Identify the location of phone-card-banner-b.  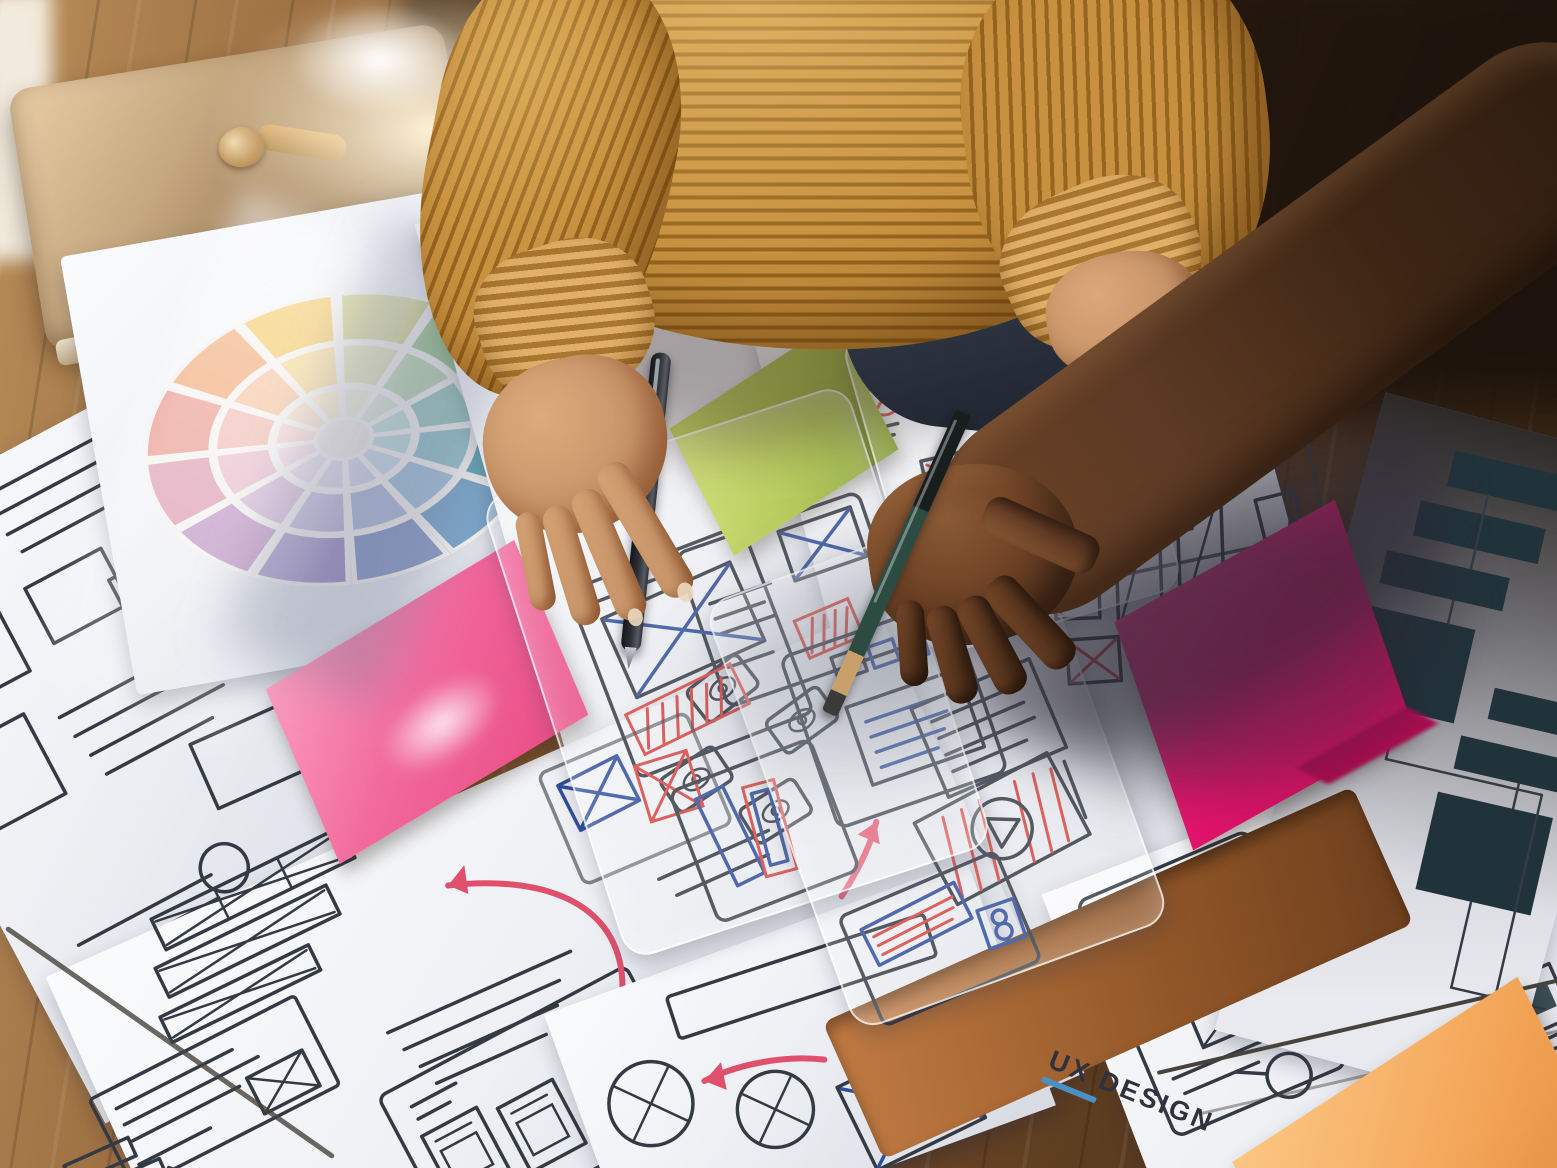
(940, 938).